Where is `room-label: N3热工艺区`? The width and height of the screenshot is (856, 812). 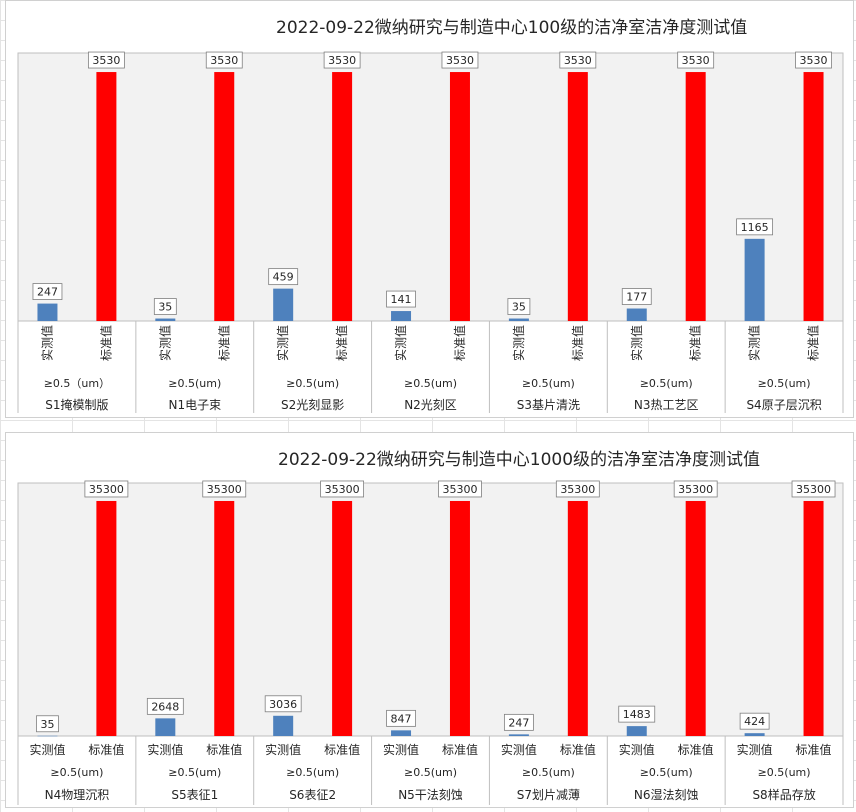 room-label: N3热工艺区 is located at coordinates (666, 405).